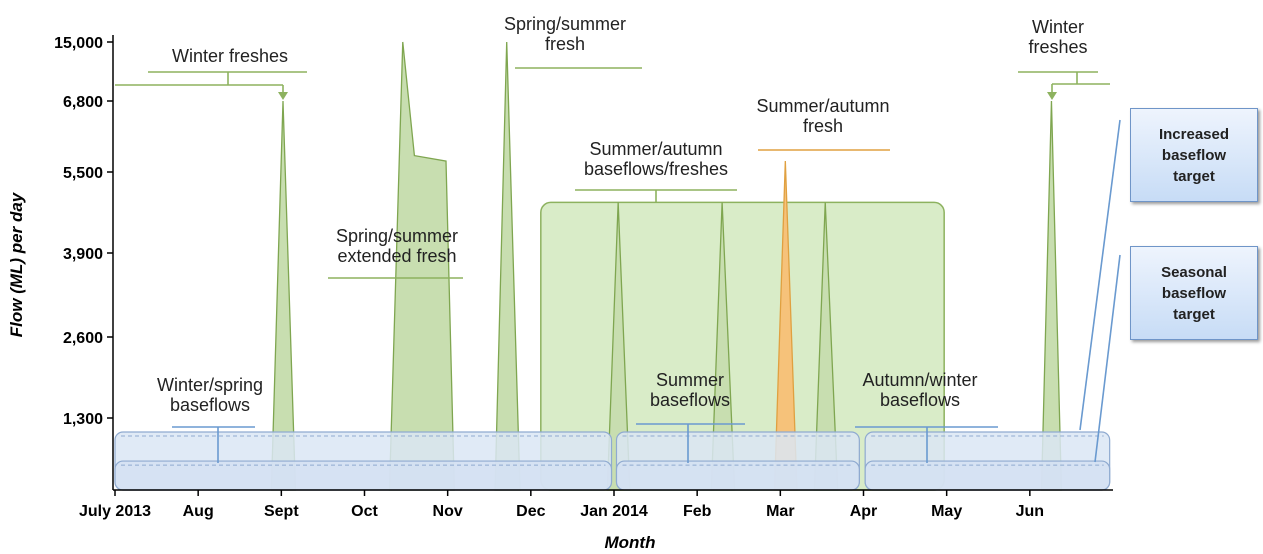  Describe the element at coordinates (690, 390) in the screenshot. I see `annotation: Summer baseflows` at that location.